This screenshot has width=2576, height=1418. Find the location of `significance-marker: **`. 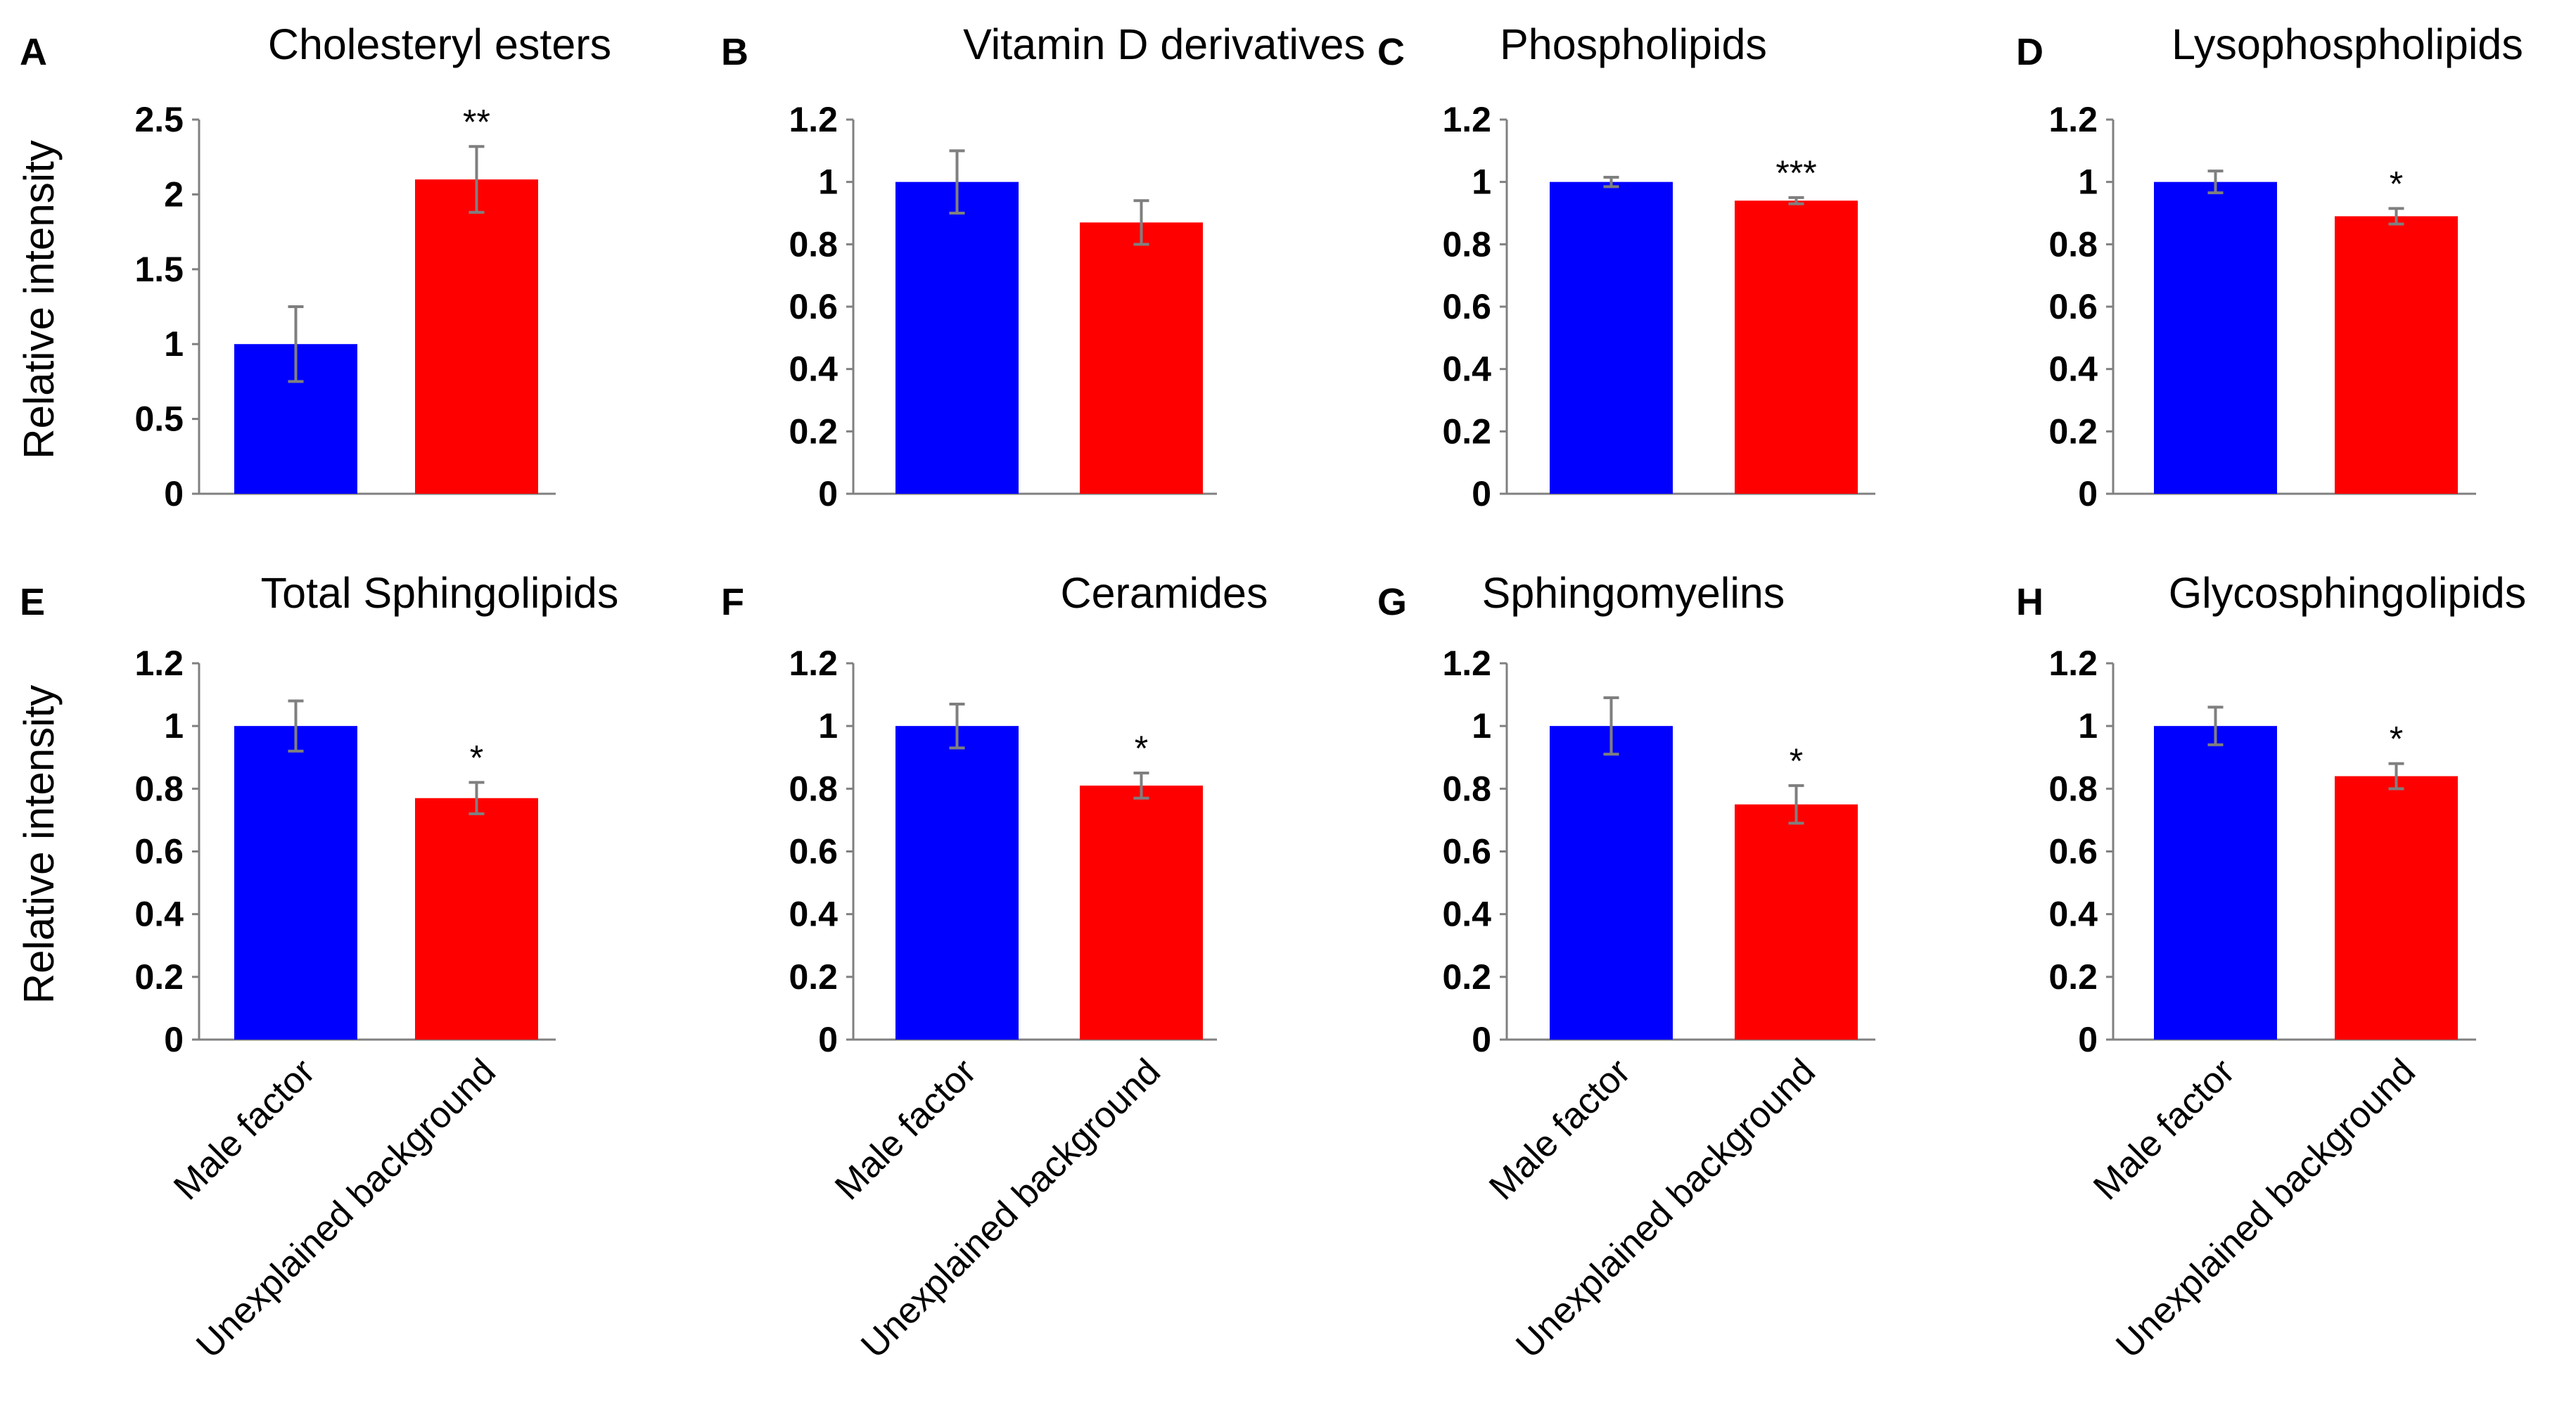

significance-marker: ** is located at coordinates (476, 122).